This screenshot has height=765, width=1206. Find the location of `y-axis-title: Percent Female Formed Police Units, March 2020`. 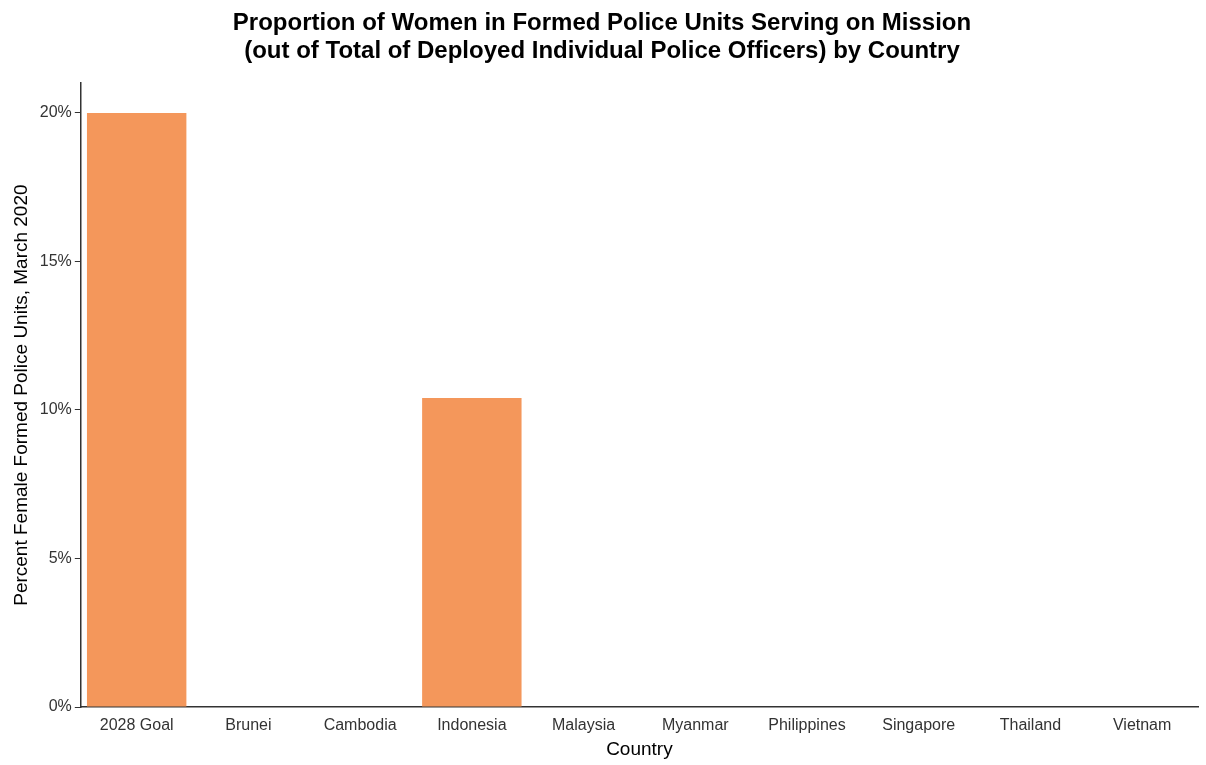

y-axis-title: Percent Female Formed Police Units, March 2020 is located at coordinates (20, 395).